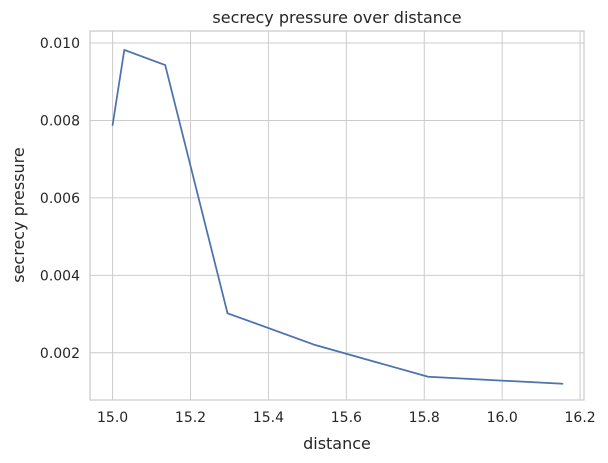 The image size is (608, 463). I want to click on x-tick-labels: 15.0 15.2 15.4 15.6 15.8 16.0 16.2, so click(346, 418).